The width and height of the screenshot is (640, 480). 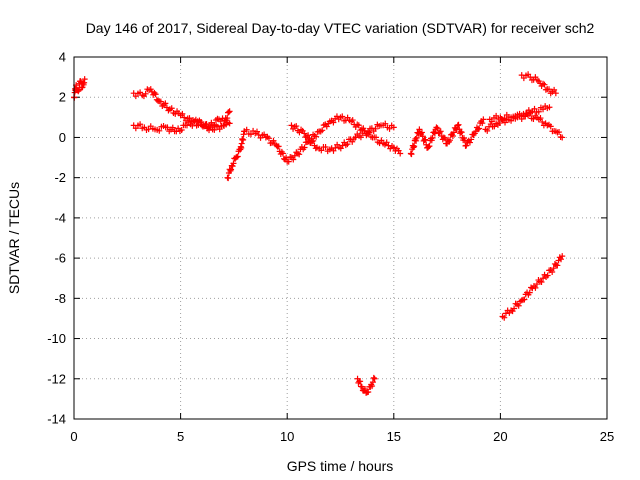 I want to click on y-tick-label: -6, so click(x=60, y=258).